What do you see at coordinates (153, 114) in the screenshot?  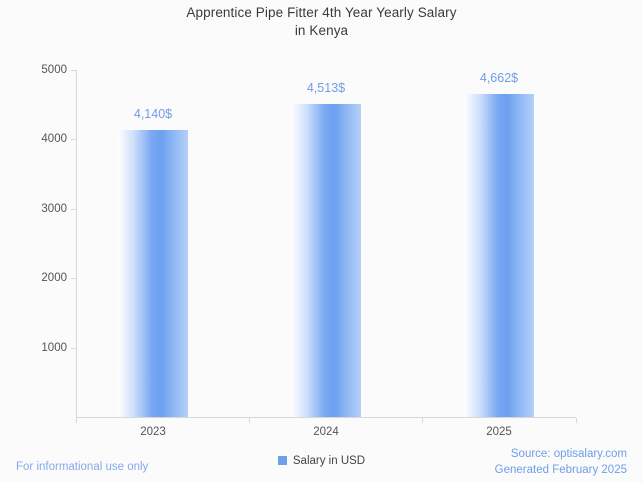 I see `bar-value-2023: 4,140$` at bounding box center [153, 114].